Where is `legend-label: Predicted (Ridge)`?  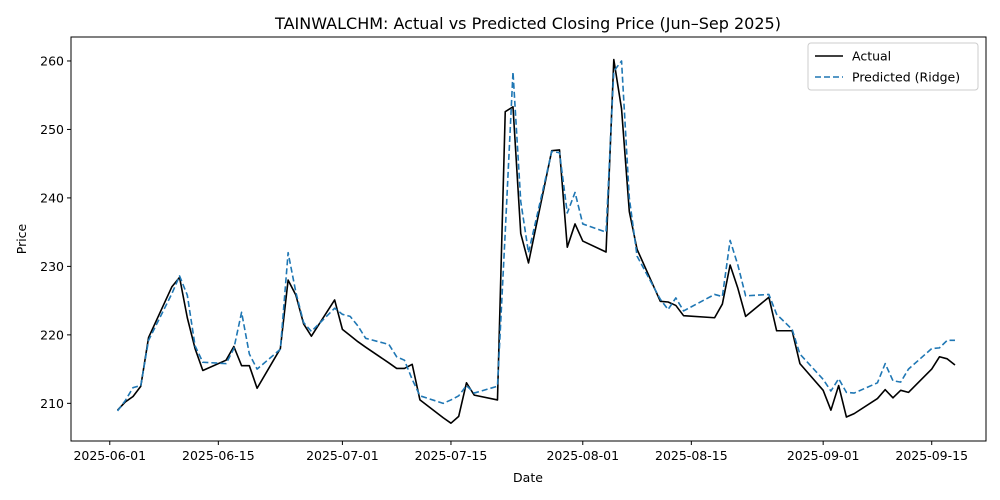 legend-label: Predicted (Ridge) is located at coordinates (906, 77).